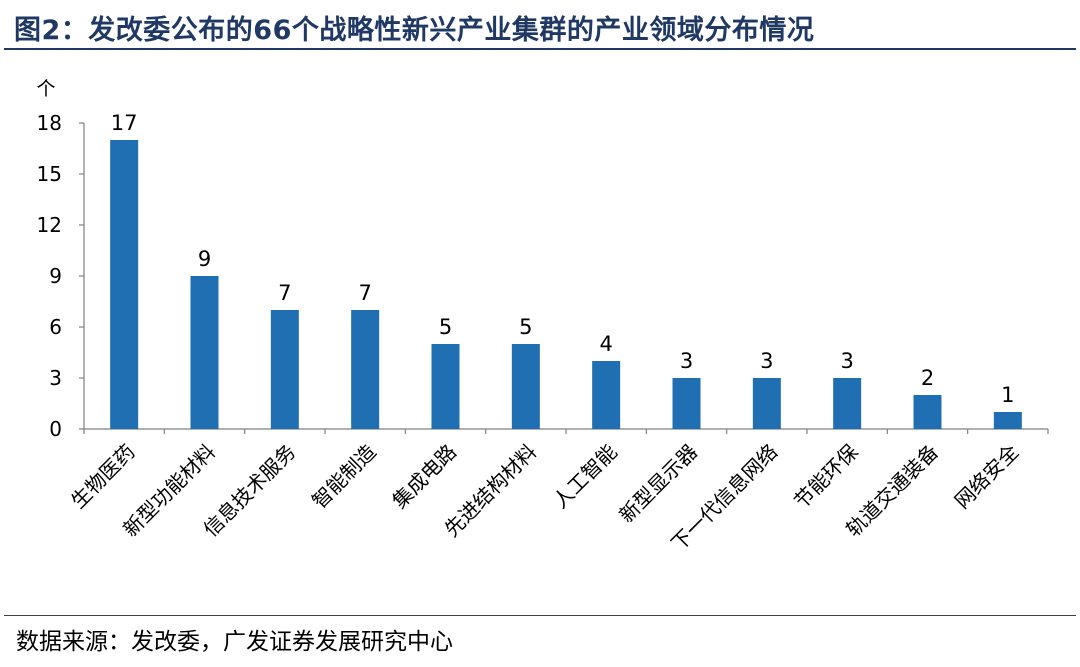 The width and height of the screenshot is (1080, 667). I want to click on bar-value-label: 1, so click(1007, 395).